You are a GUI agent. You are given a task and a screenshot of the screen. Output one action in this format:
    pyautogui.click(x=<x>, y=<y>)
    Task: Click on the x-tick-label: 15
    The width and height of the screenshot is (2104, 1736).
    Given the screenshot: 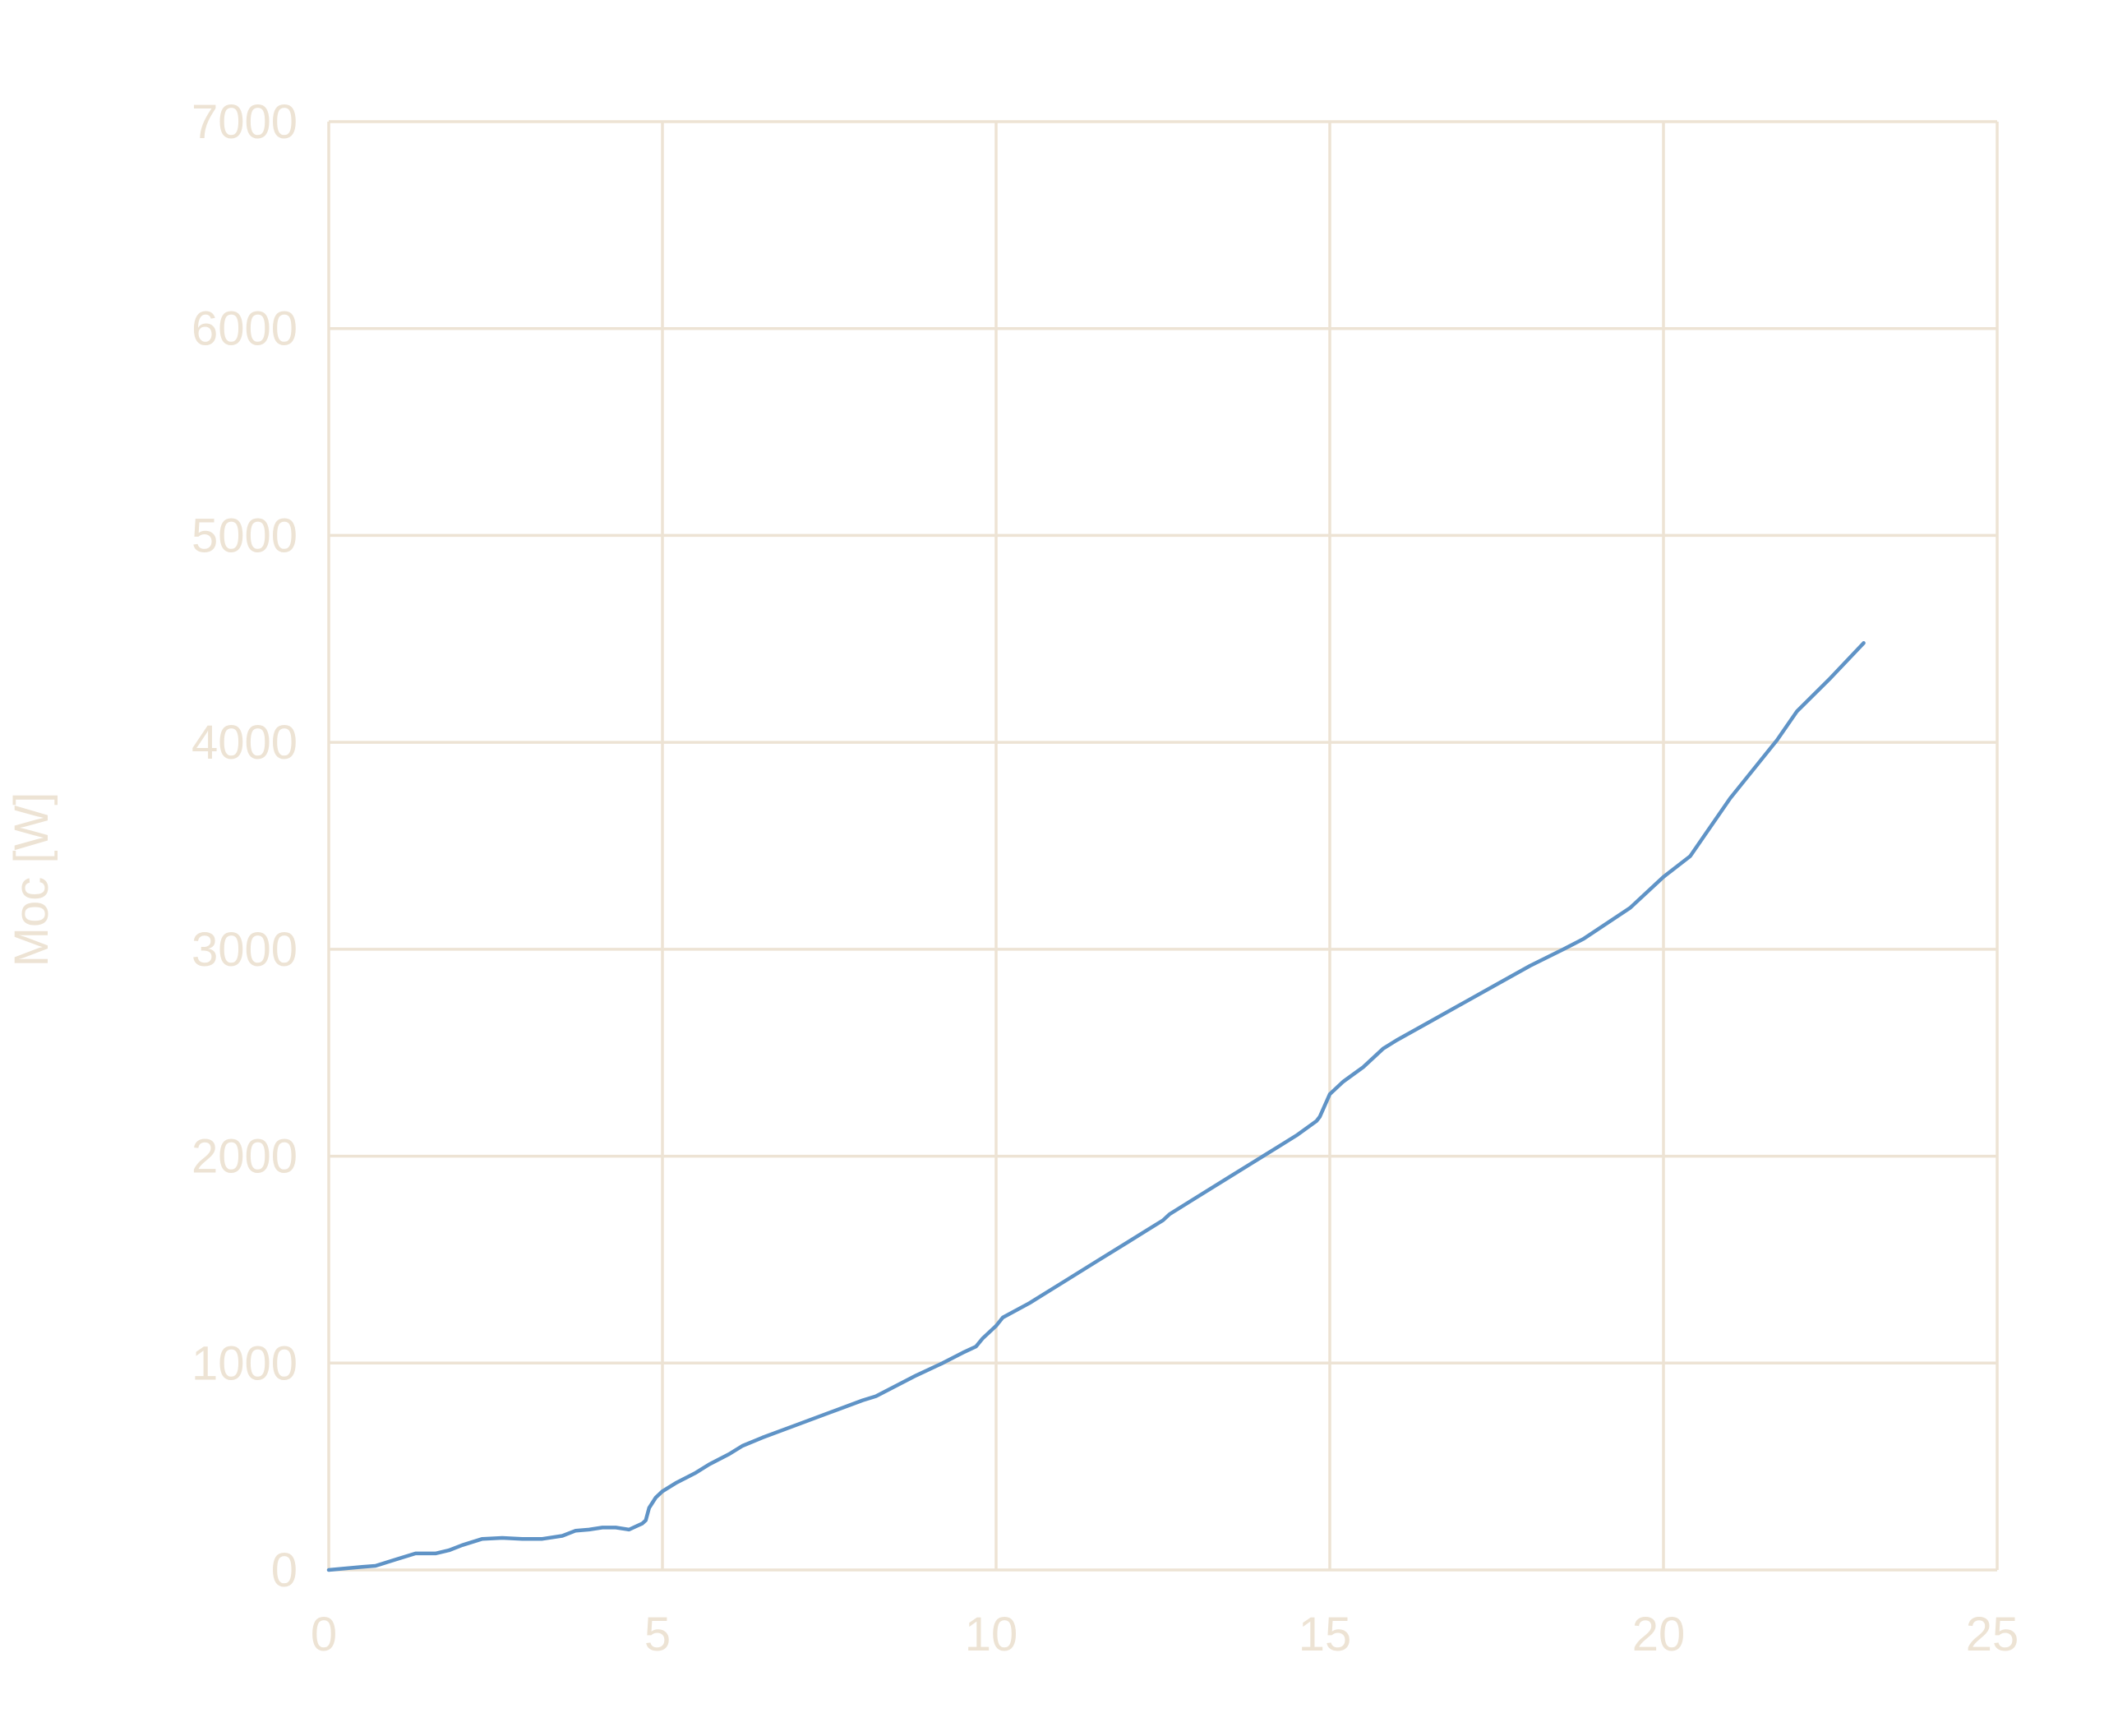 What is the action you would take?
    pyautogui.click(x=1325, y=1635)
    